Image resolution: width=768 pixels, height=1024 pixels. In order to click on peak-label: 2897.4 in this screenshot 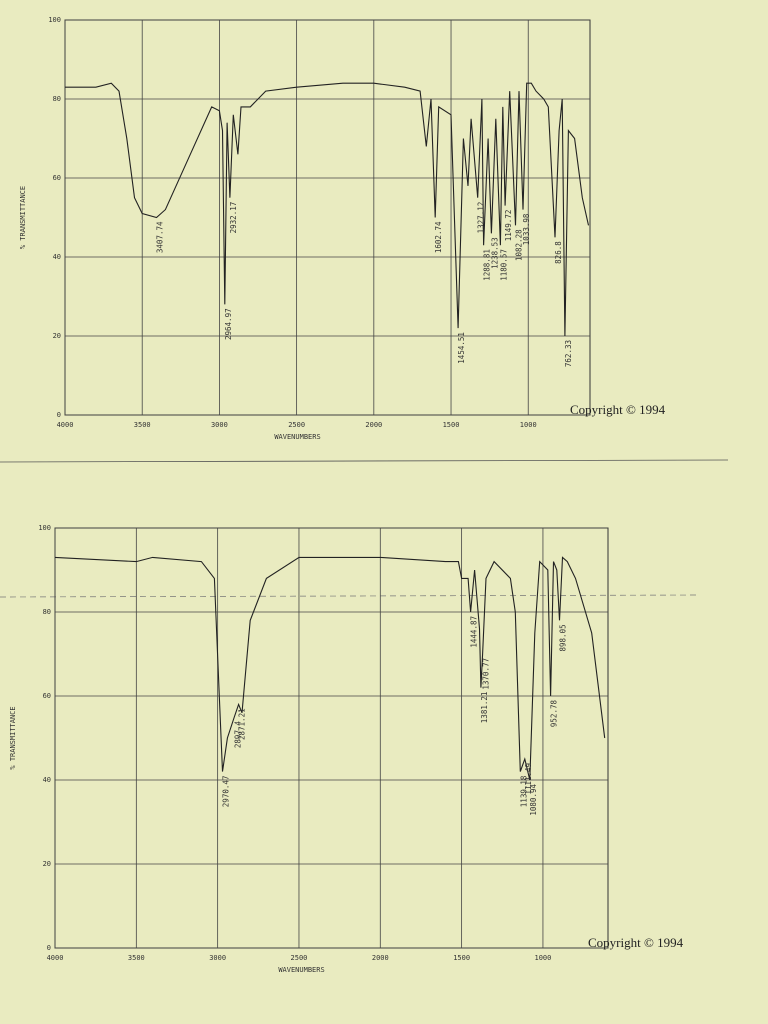, I will do `click(237, 735)`.